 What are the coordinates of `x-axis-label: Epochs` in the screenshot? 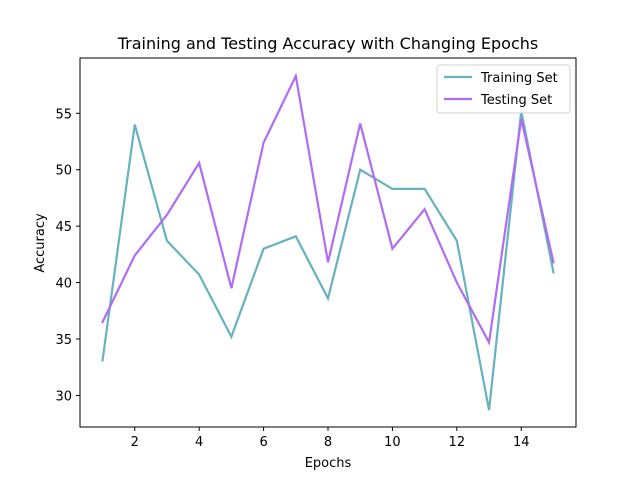 It's located at (328, 463).